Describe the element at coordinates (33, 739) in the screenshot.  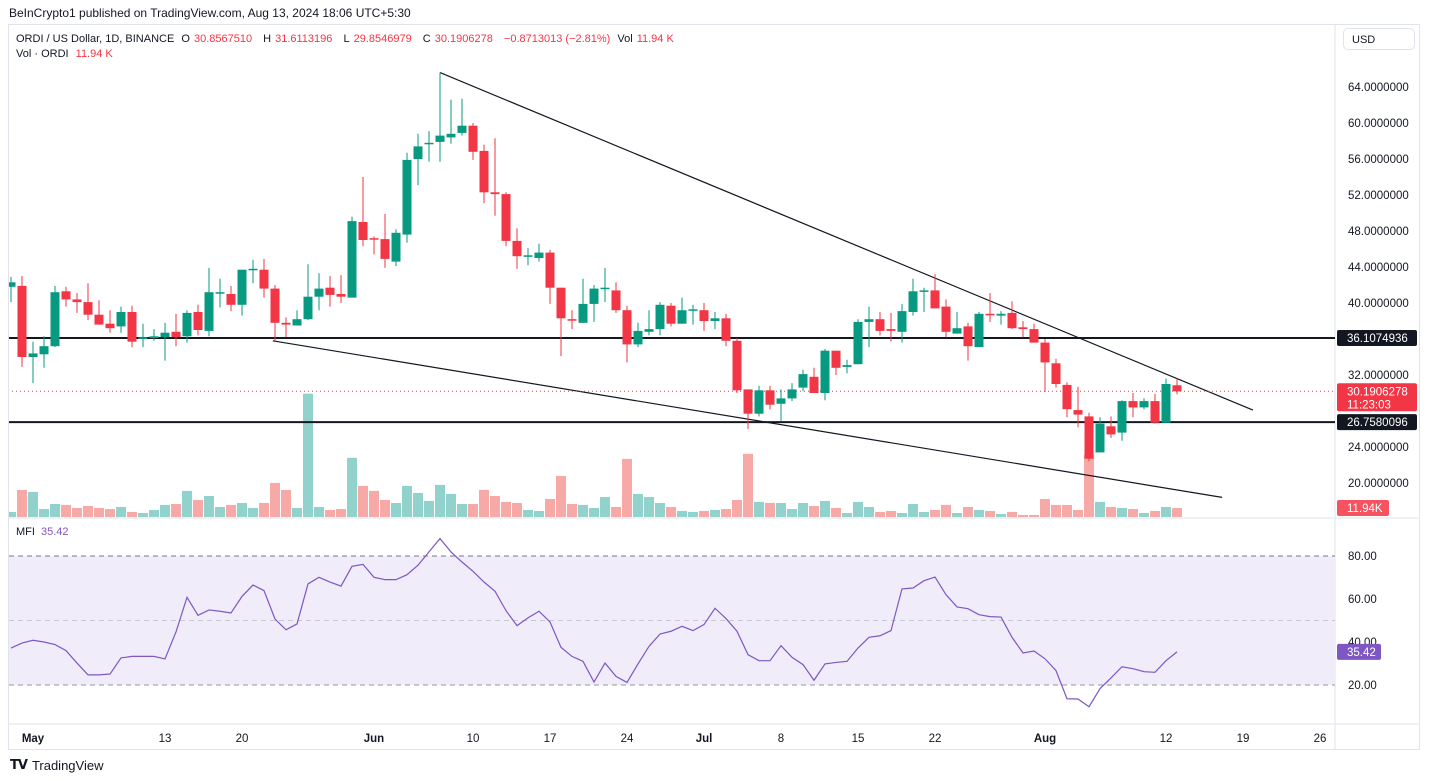
I see `time-axis-label: May` at that location.